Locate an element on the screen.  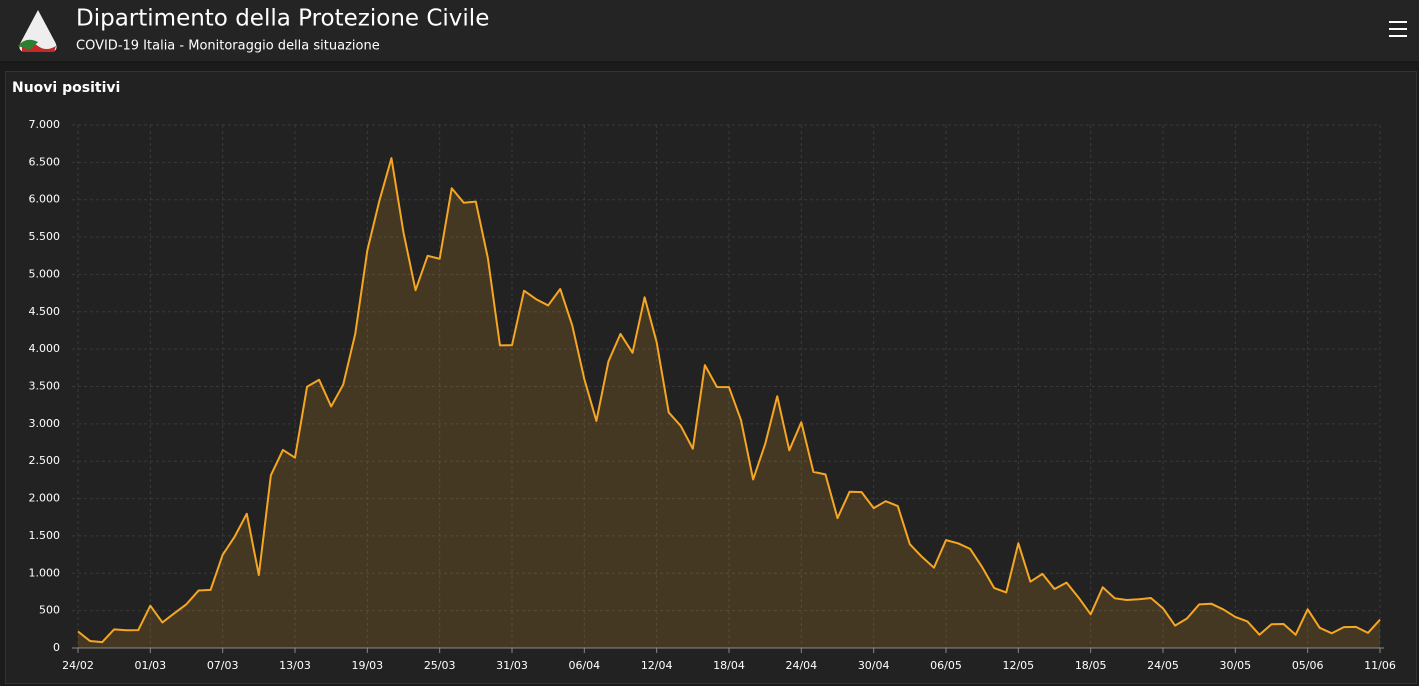
x-tick-label: 18/04 is located at coordinates (729, 665).